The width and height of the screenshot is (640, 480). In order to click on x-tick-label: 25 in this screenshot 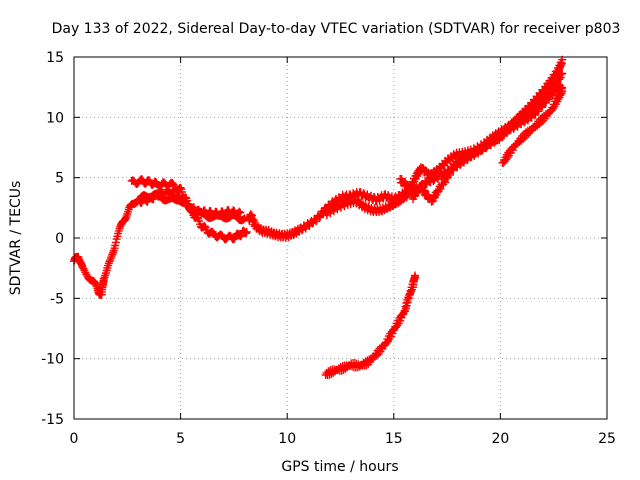, I will do `click(607, 439)`.